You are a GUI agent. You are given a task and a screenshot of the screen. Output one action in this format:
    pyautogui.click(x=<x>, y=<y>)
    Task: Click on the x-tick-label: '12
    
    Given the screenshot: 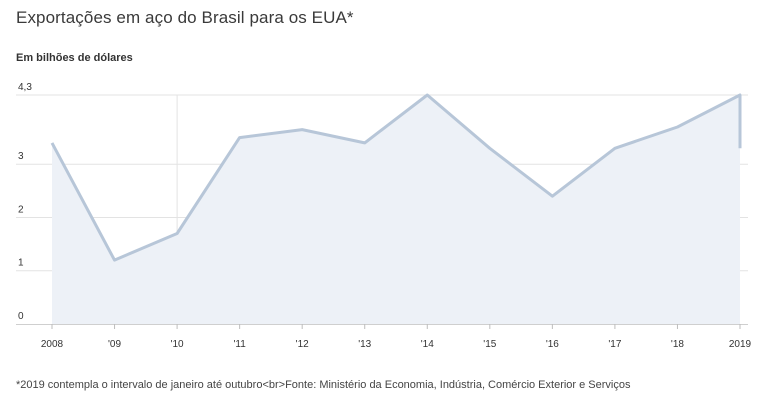 What is the action you would take?
    pyautogui.click(x=302, y=344)
    